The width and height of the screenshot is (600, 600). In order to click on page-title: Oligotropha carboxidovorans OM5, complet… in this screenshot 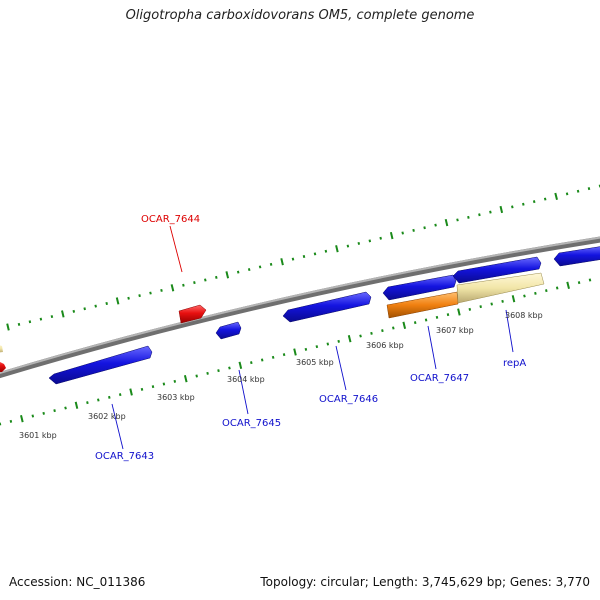, I will do `click(300, 15)`.